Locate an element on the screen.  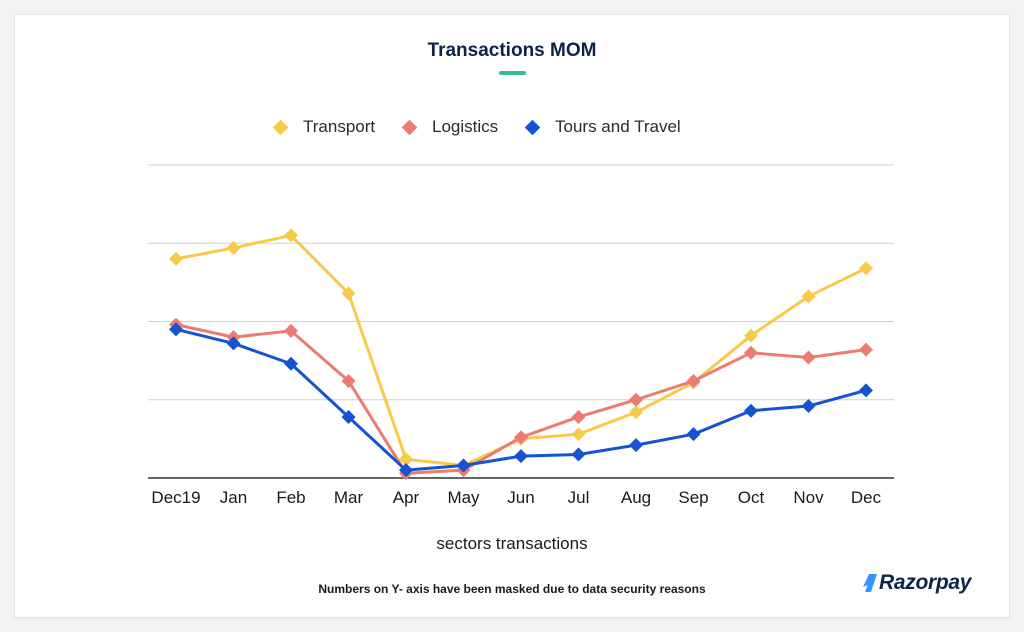
x-tick-label: Jun is located at coordinates (520, 497).